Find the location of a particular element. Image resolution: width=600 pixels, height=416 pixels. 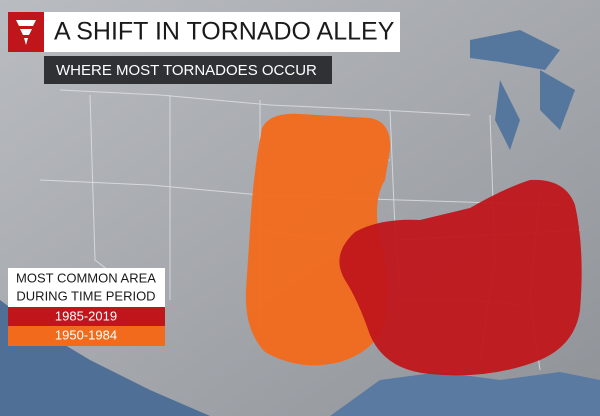

gulf-of-mexico is located at coordinates (465, 394).